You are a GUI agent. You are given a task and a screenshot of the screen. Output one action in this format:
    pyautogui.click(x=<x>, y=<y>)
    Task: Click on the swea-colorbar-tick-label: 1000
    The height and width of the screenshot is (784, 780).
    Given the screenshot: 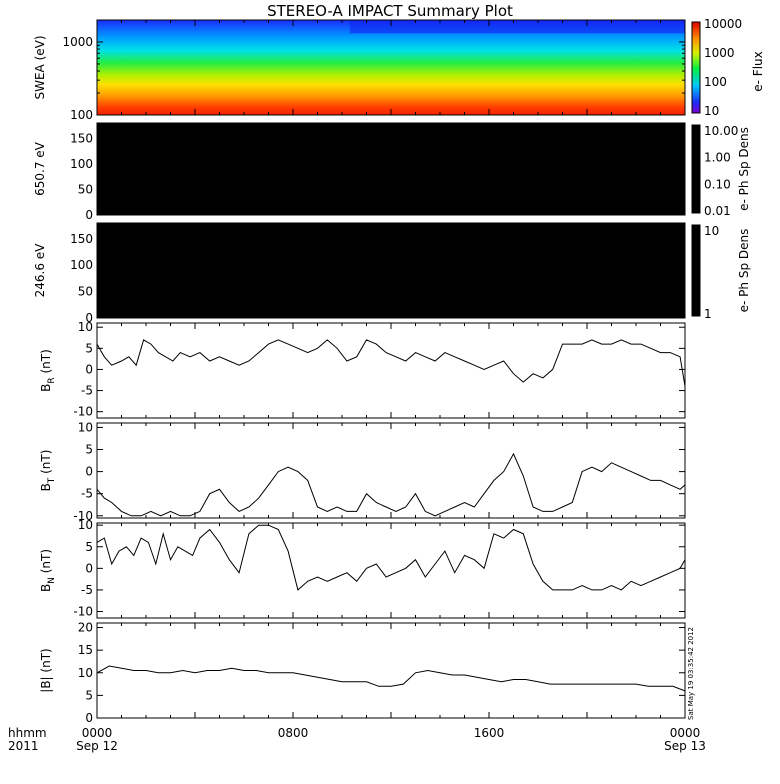 What is the action you would take?
    pyautogui.click(x=719, y=53)
    